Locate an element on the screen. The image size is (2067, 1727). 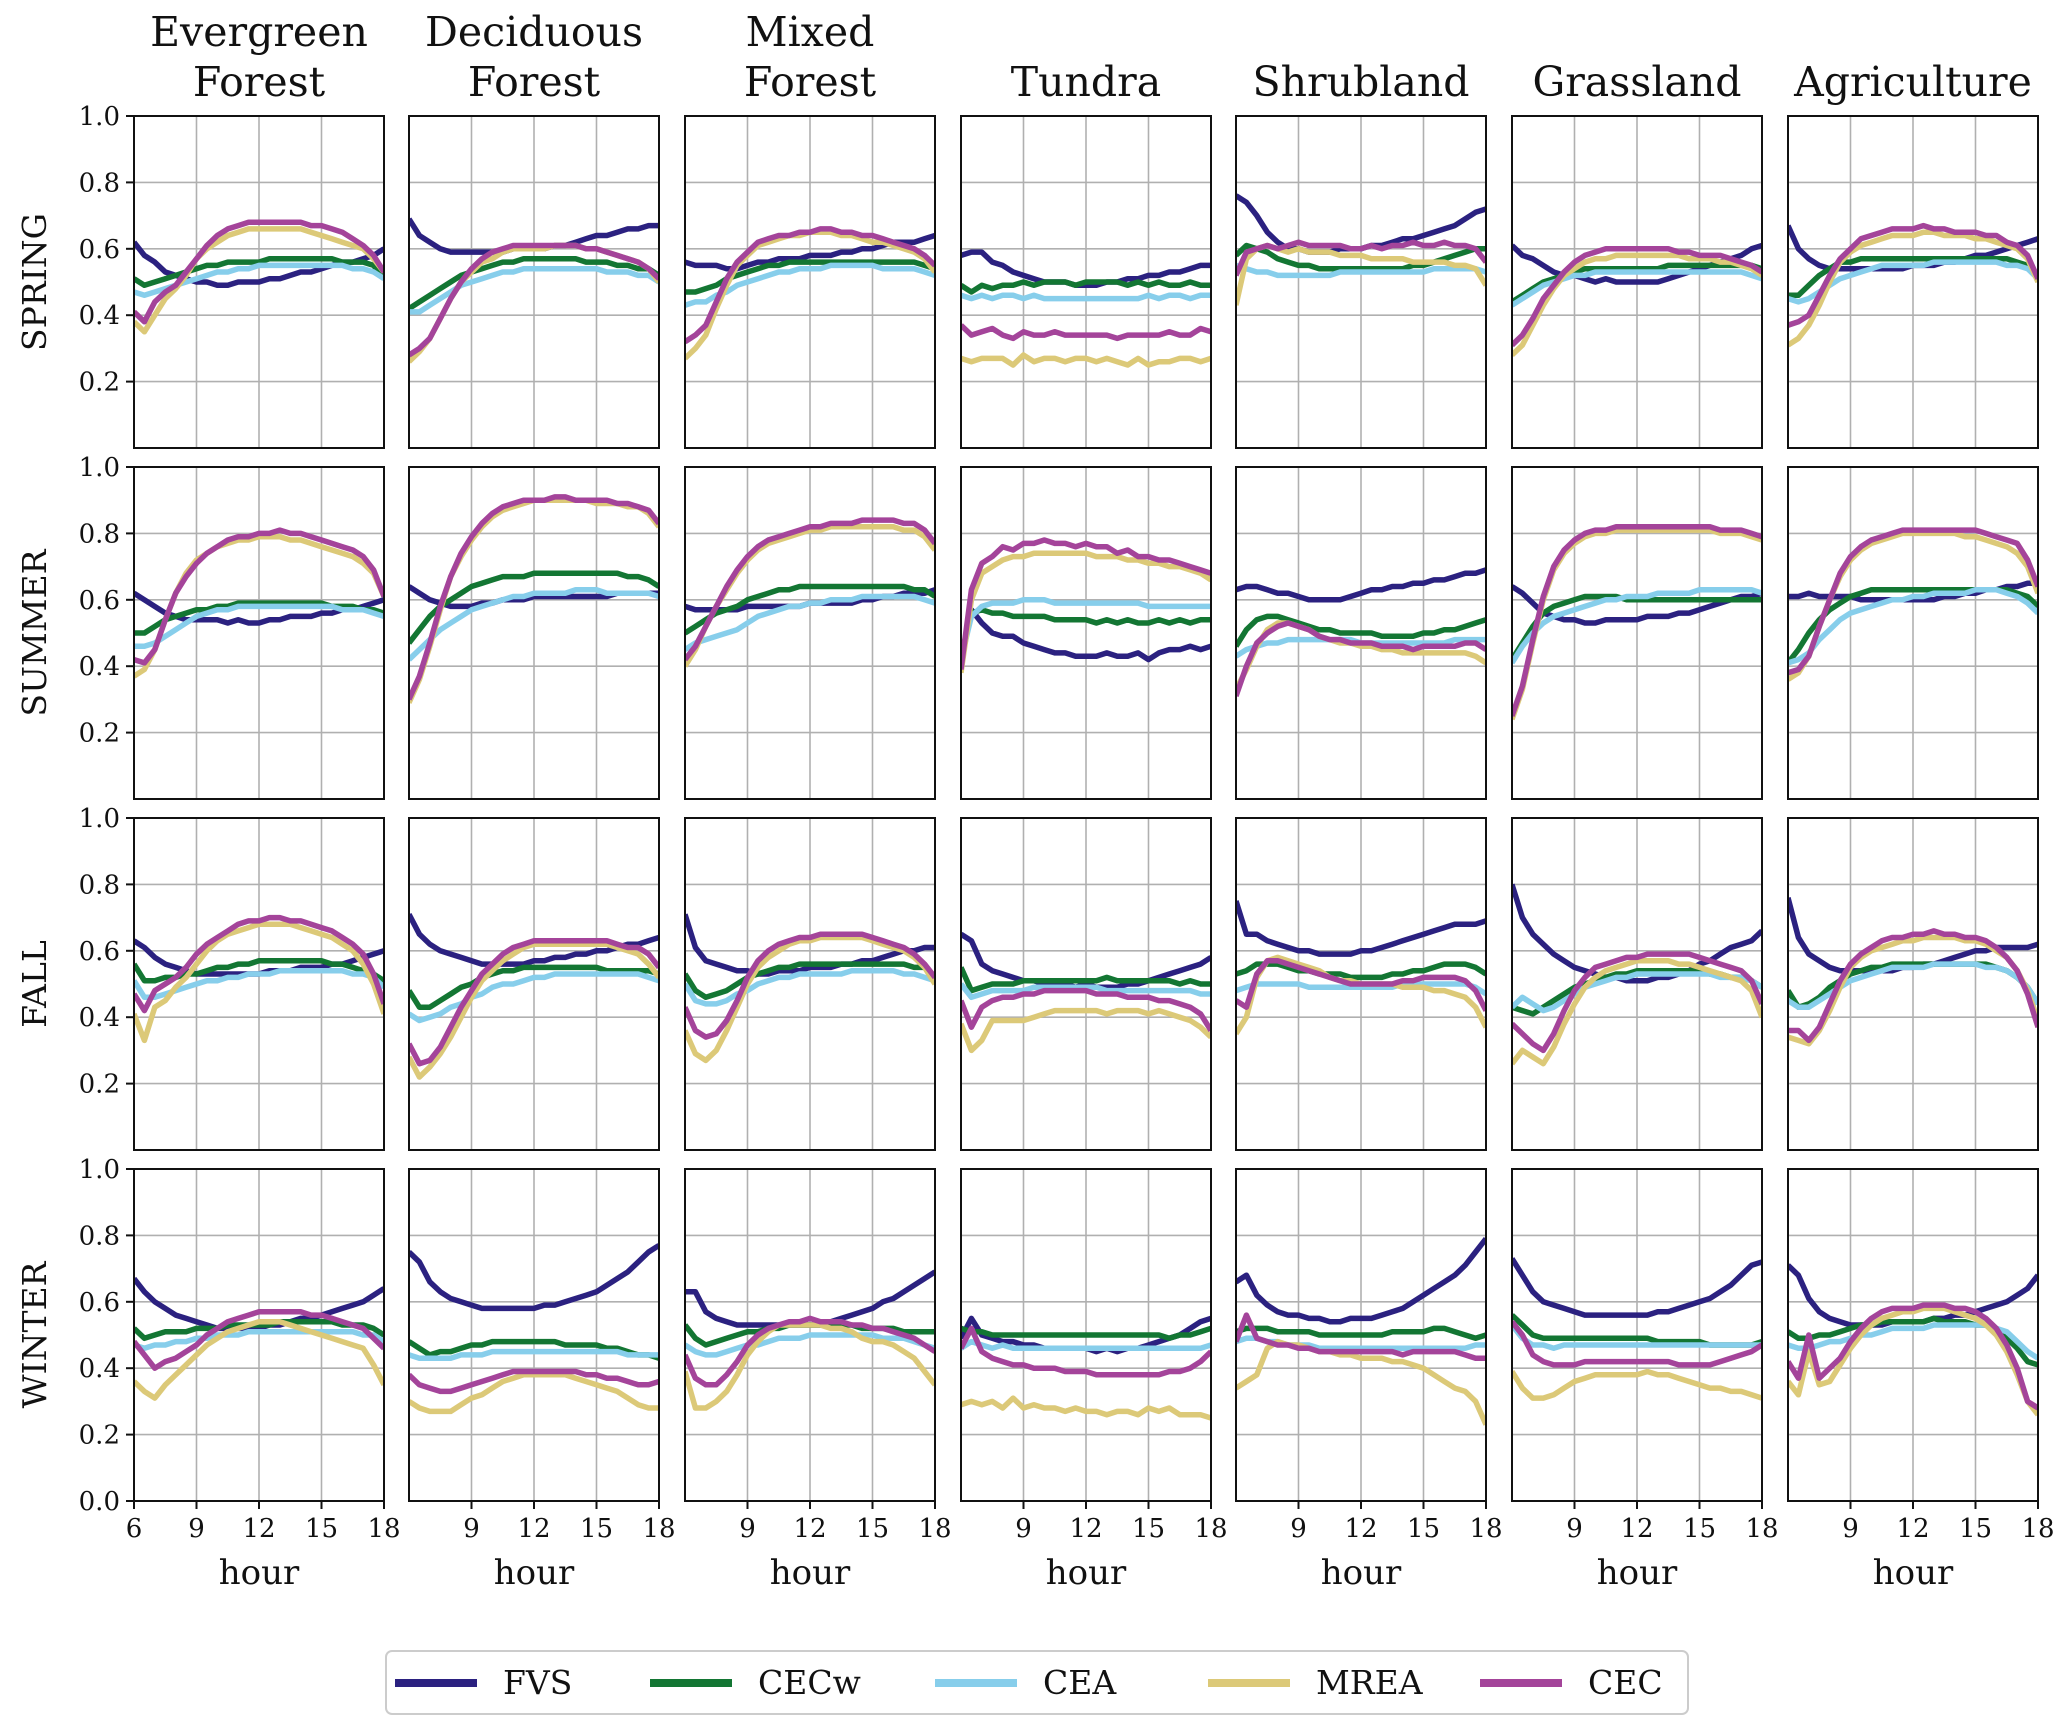
legend: FVS CECw CEA MREA CEC is located at coordinates (1037, 1682).